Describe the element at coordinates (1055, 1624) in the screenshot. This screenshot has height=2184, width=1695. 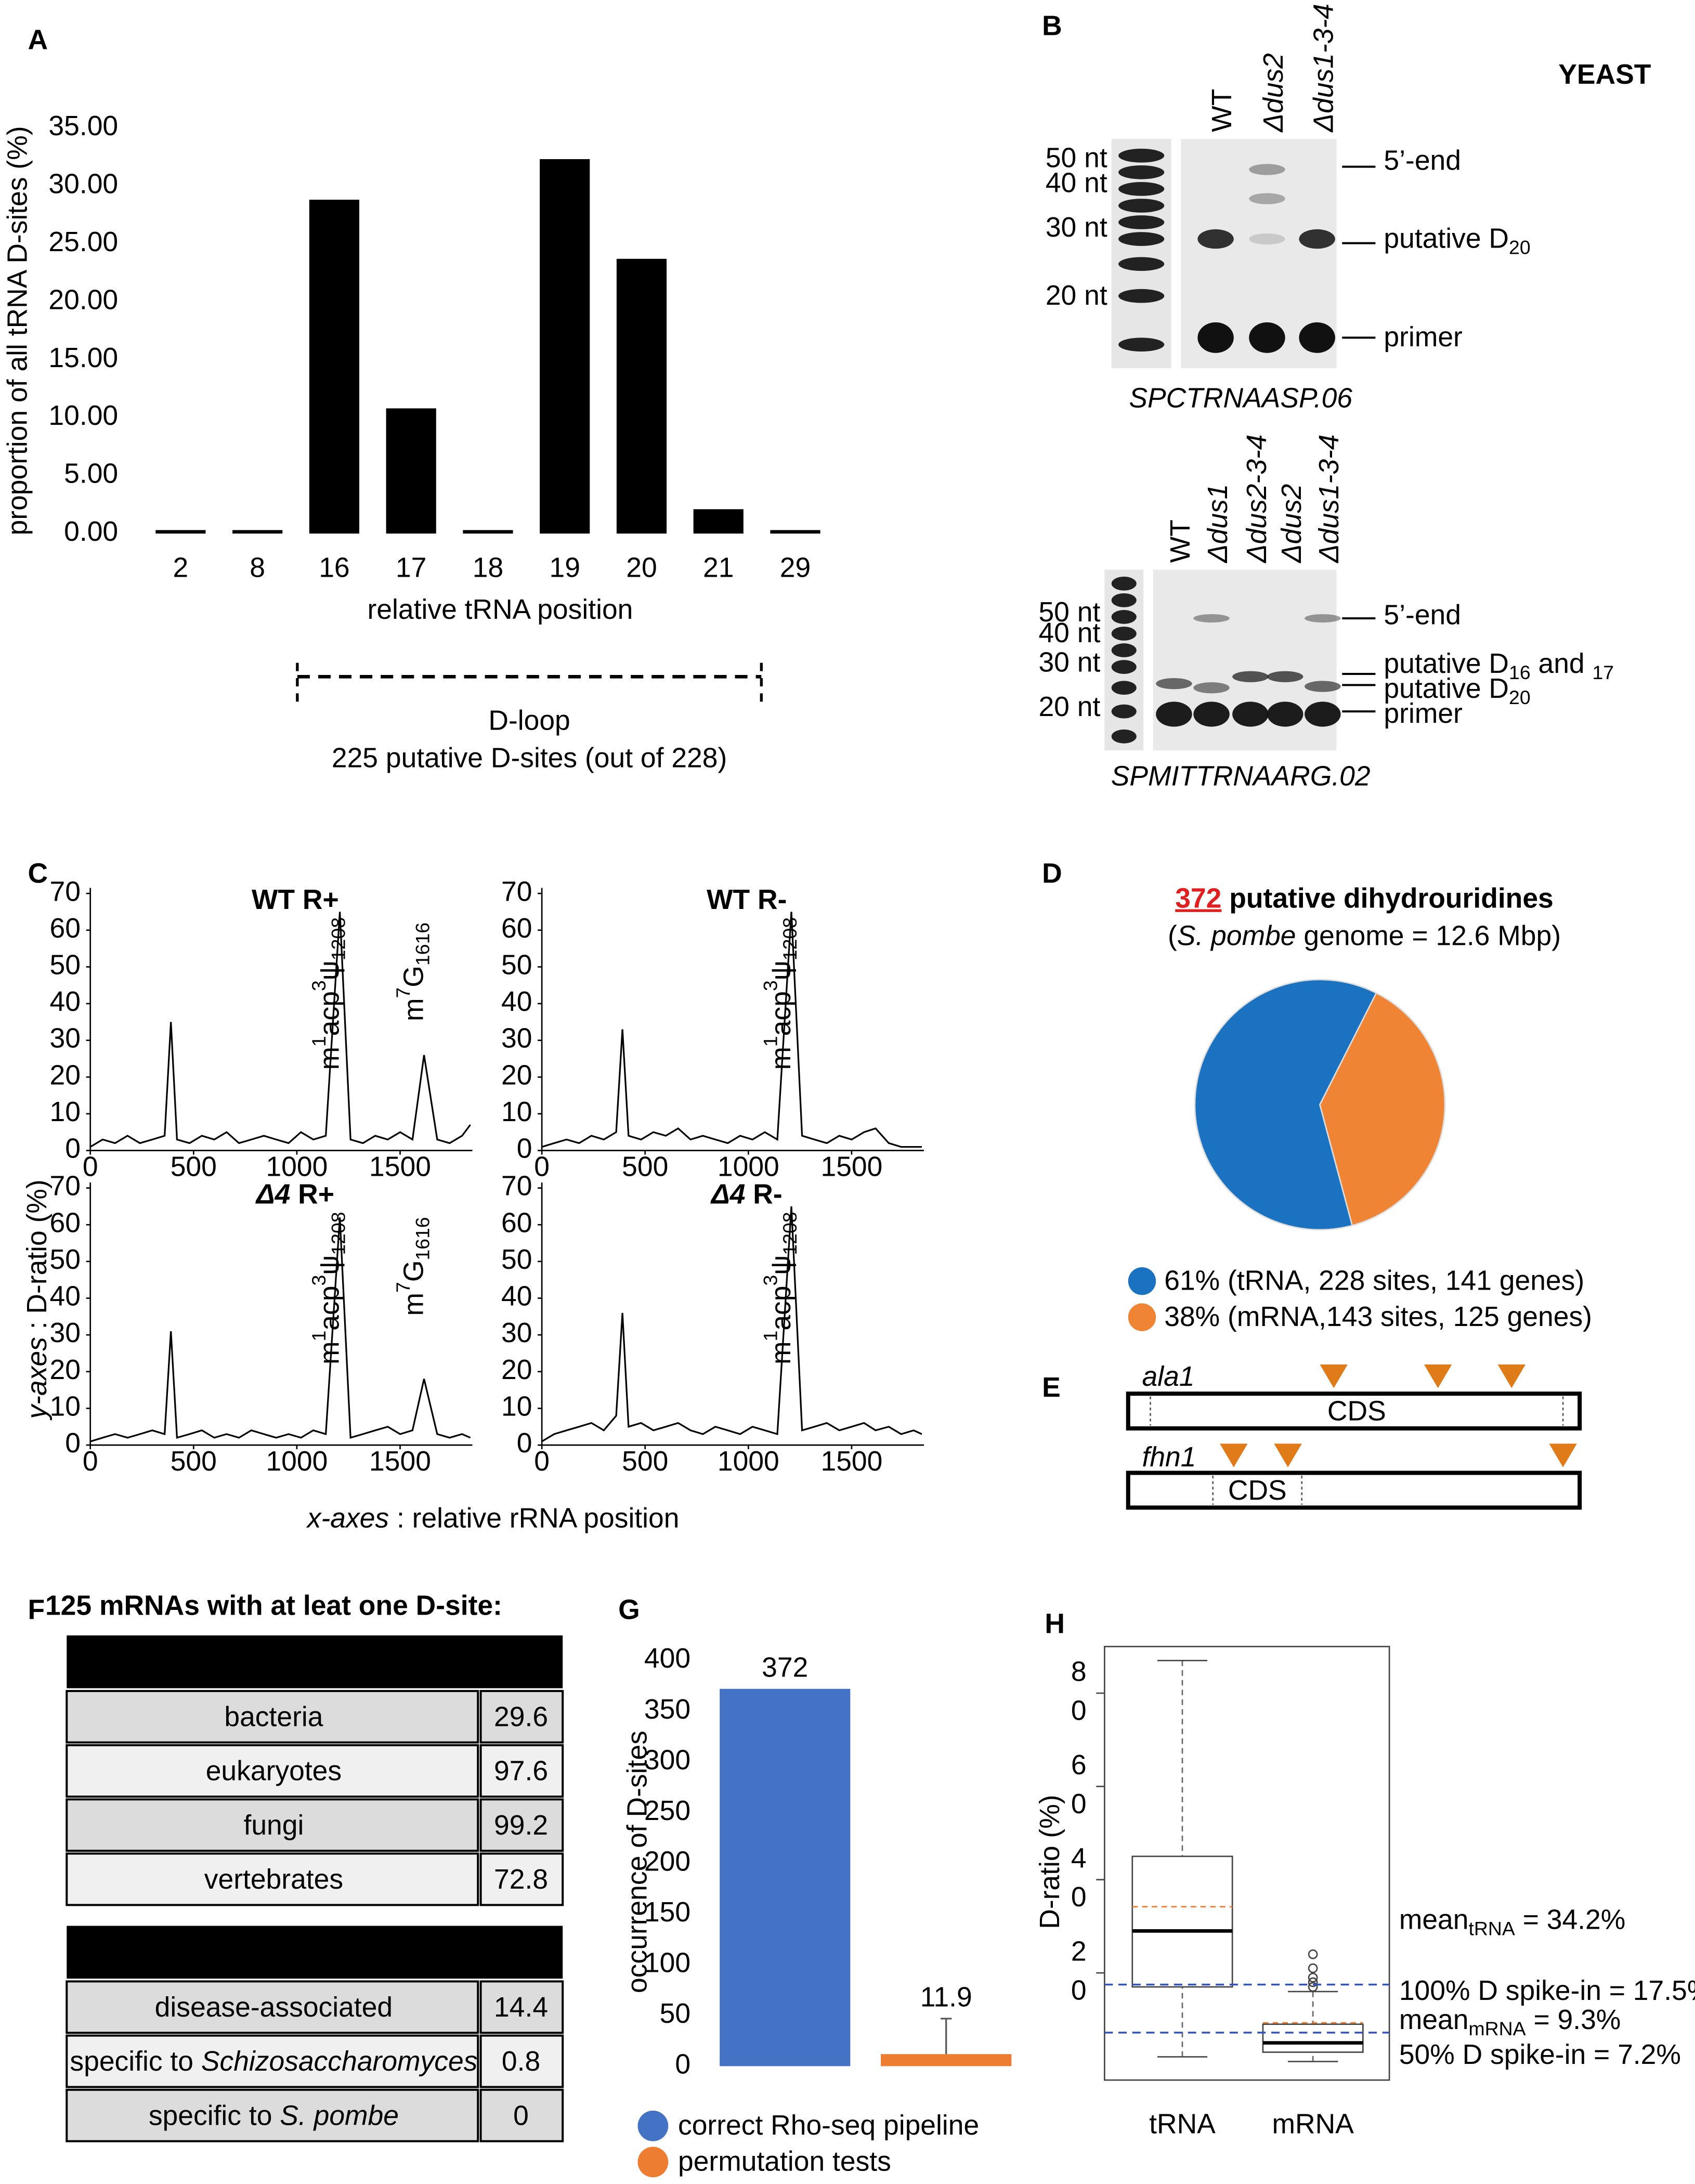
I see `panel-label: H` at that location.